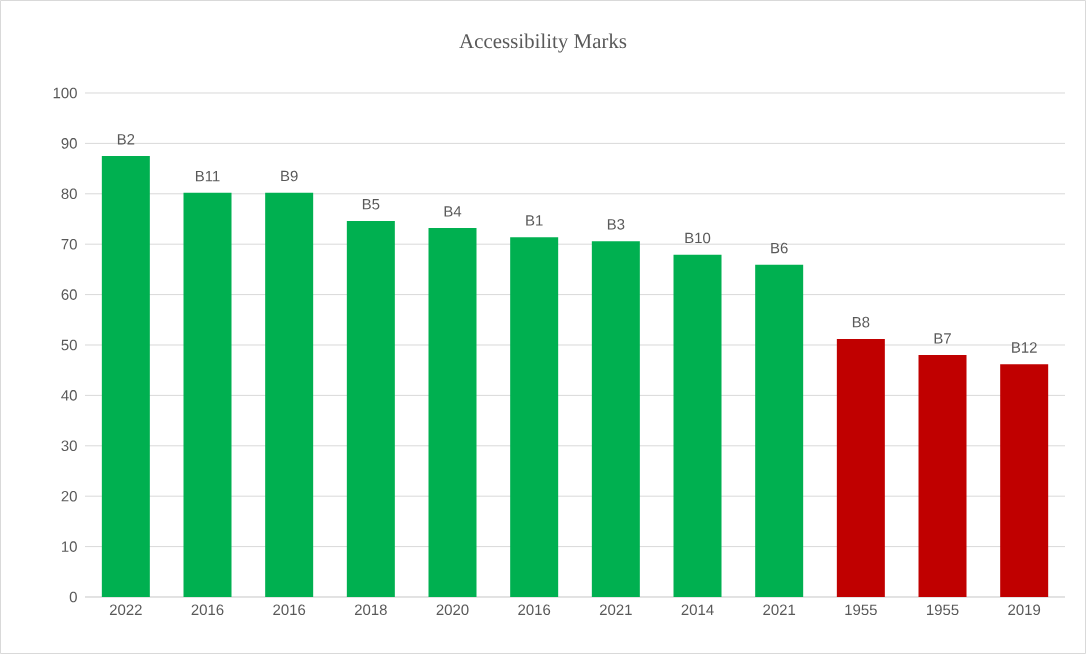 This screenshot has width=1086, height=654. I want to click on y-tick-label: 20, so click(69, 496).